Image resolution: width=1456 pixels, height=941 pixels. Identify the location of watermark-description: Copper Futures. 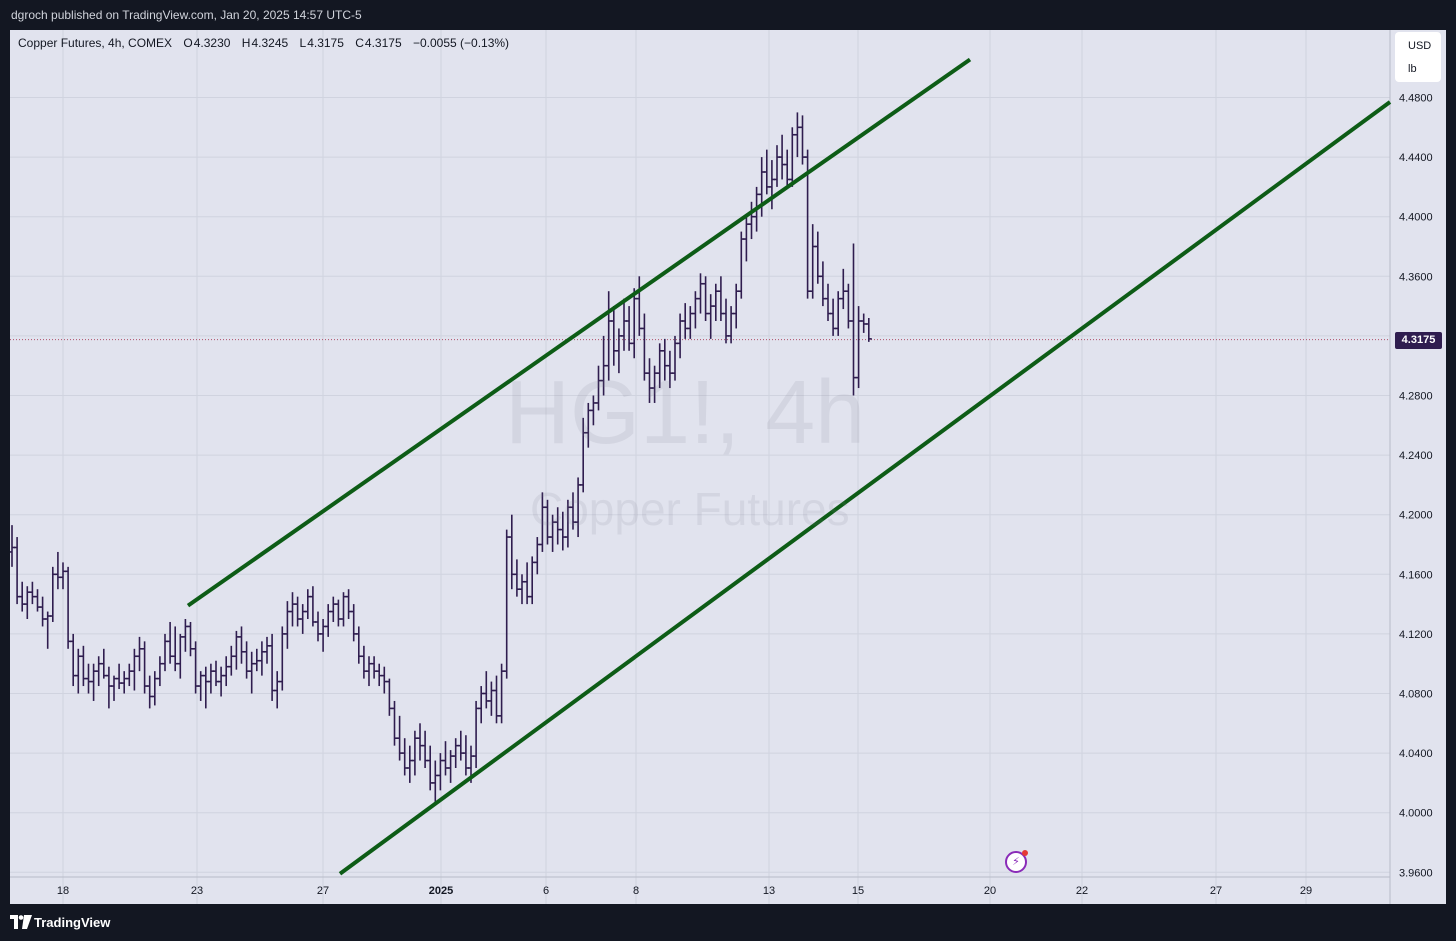
(690, 509).